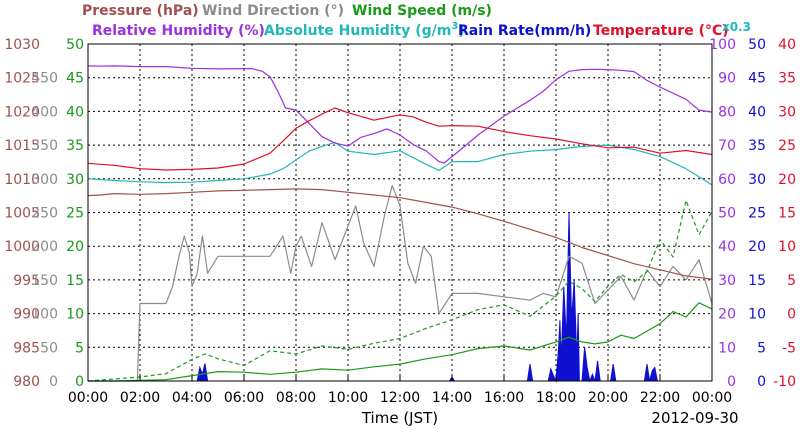 The height and width of the screenshot is (439, 800). Describe the element at coordinates (757, 315) in the screenshot. I see `tick-rain-rate: 10` at that location.